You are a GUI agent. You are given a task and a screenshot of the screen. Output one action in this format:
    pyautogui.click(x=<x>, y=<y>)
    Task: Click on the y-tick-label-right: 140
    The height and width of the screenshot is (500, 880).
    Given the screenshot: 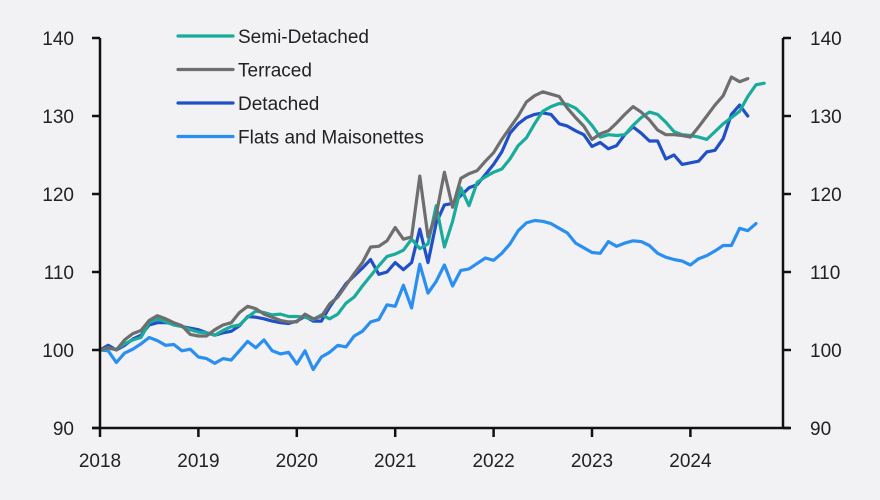 What is the action you would take?
    pyautogui.click(x=826, y=39)
    